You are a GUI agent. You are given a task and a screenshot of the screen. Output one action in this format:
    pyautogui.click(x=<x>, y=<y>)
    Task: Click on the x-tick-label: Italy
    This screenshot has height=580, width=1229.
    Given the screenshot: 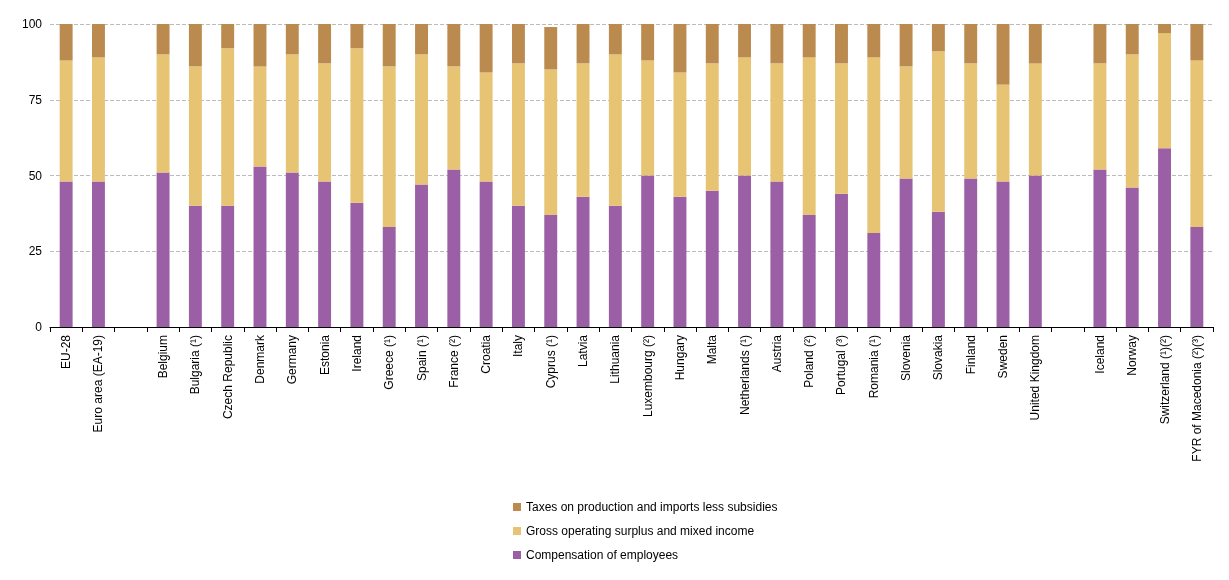 What is the action you would take?
    pyautogui.click(x=518, y=346)
    